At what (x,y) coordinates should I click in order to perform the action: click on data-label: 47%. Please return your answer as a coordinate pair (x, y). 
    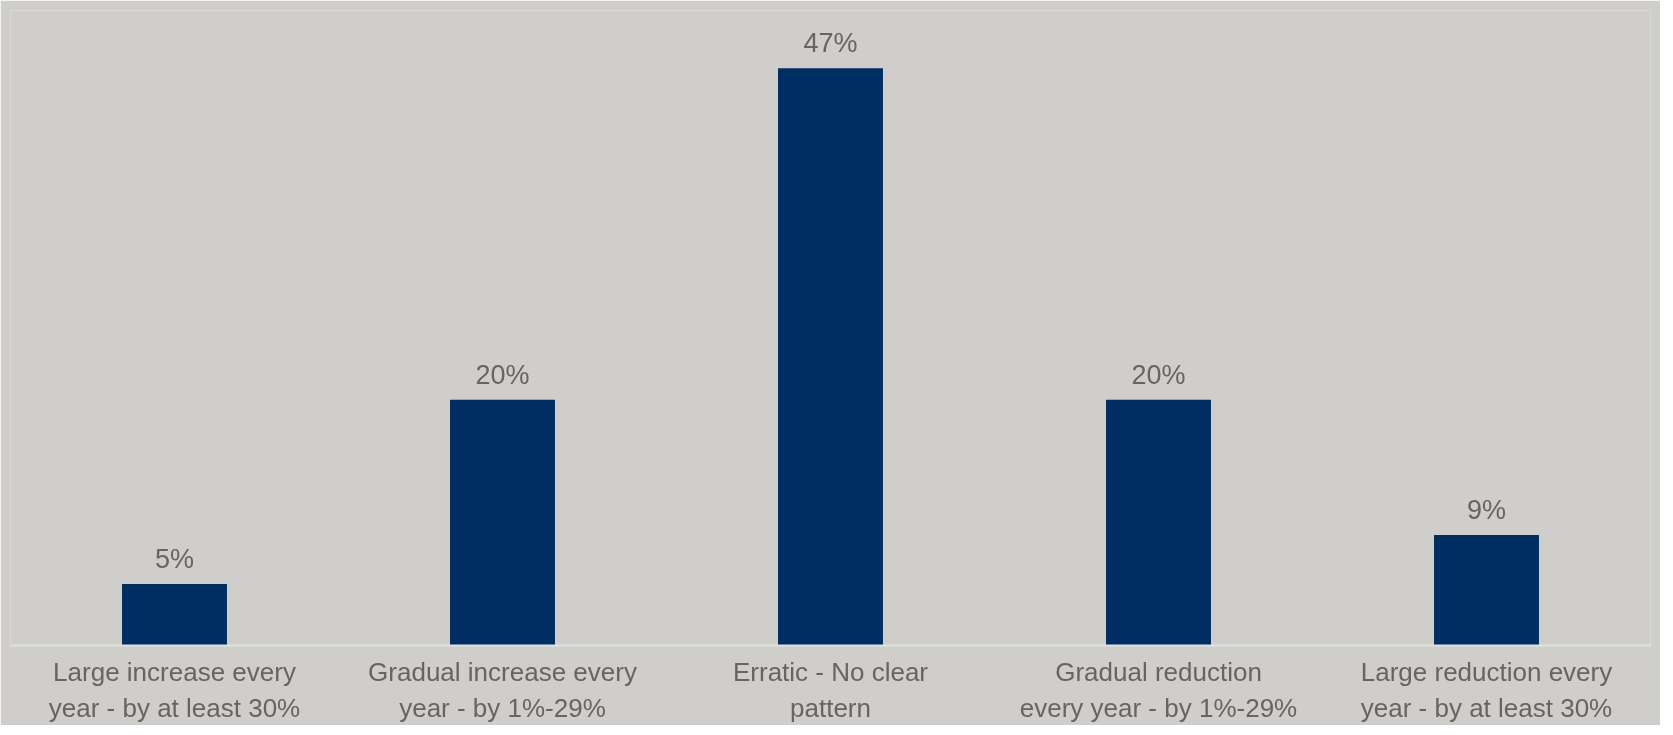
    Looking at the image, I should click on (830, 43).